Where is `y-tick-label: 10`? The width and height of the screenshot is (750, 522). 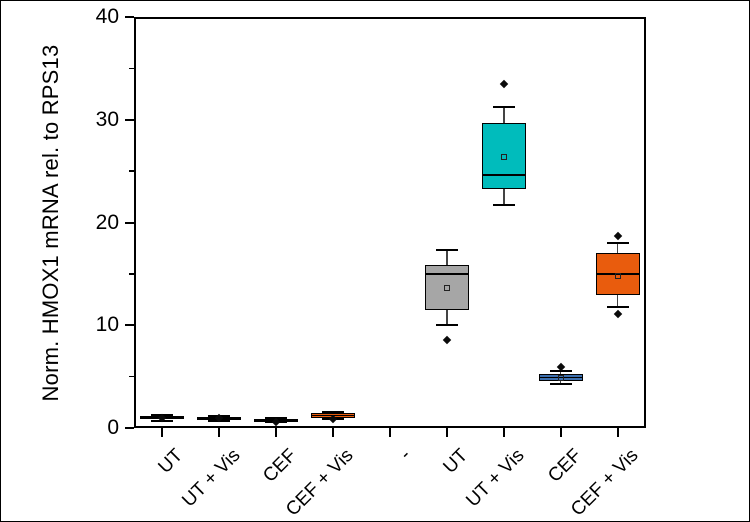
y-tick-label: 10 is located at coordinates (107, 325).